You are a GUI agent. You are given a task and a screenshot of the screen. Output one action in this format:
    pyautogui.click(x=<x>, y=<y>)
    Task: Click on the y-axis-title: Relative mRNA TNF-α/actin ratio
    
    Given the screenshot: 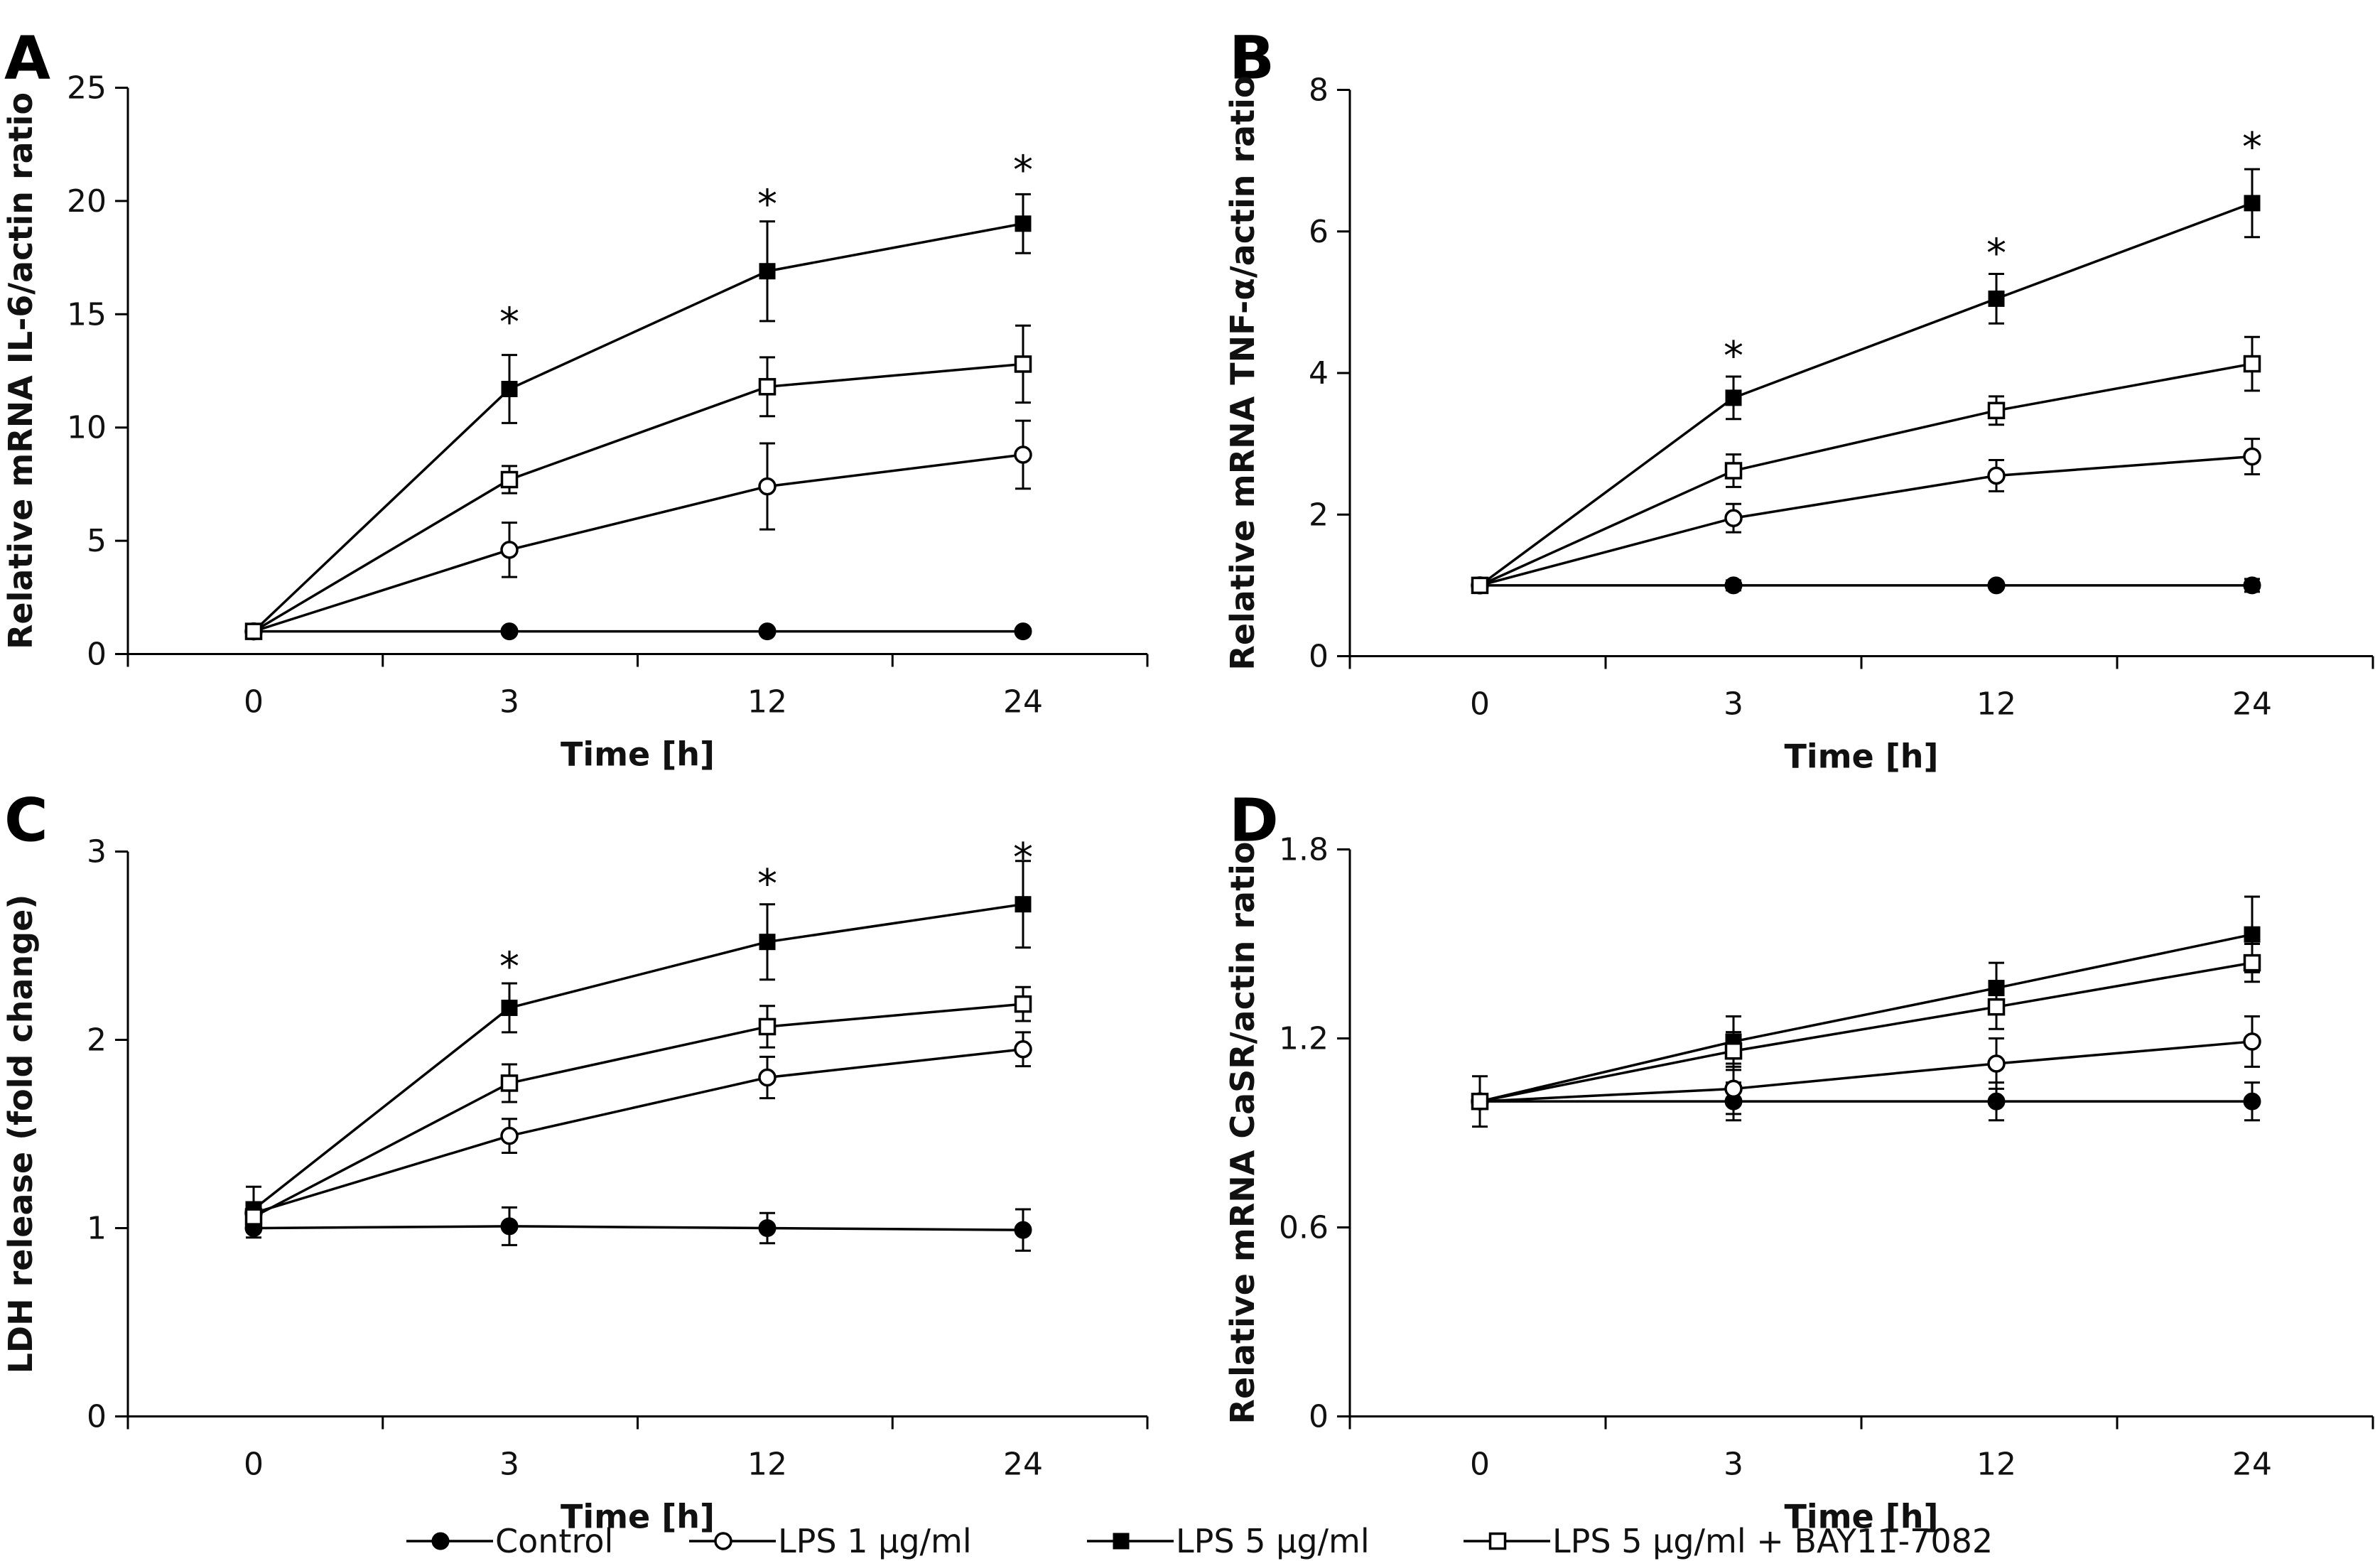 What is the action you would take?
    pyautogui.click(x=1242, y=372)
    